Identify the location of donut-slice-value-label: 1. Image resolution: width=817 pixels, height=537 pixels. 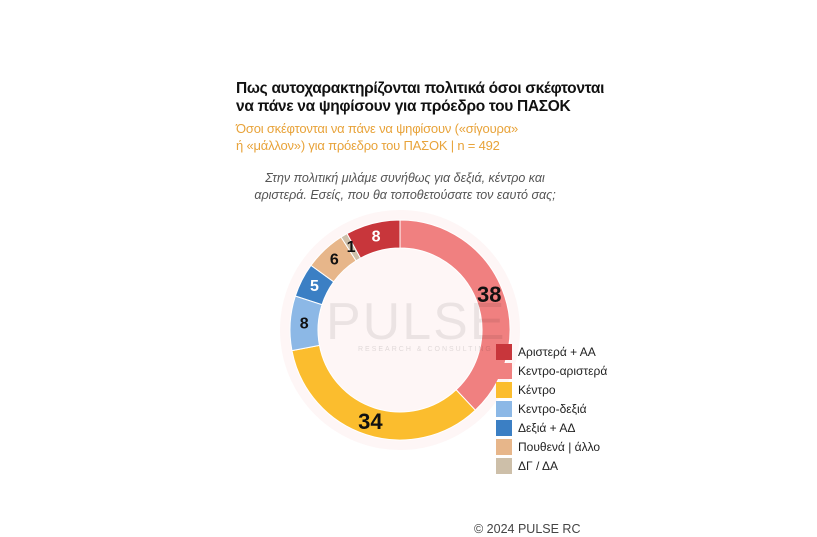
(351, 247).